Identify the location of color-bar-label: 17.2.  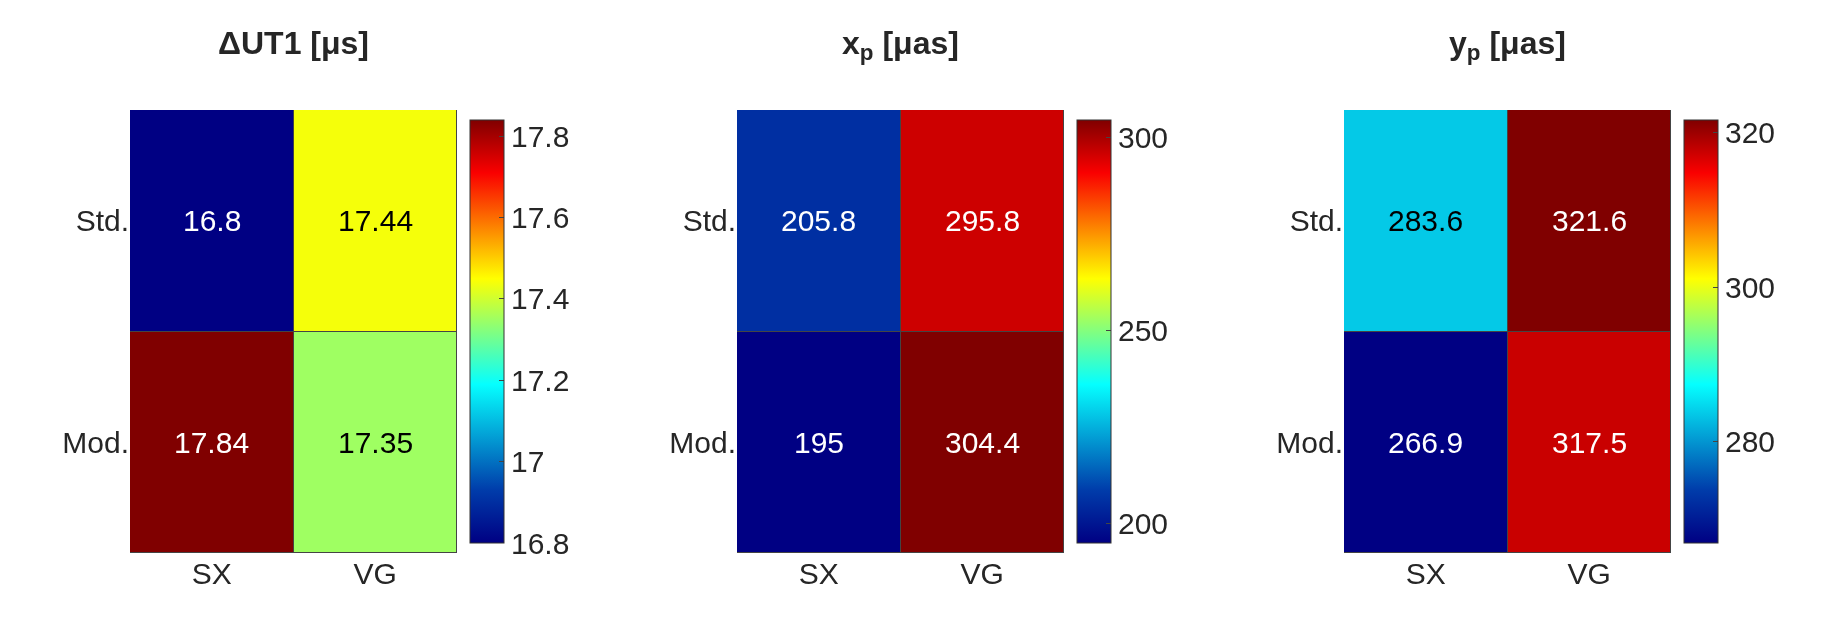
(540, 380).